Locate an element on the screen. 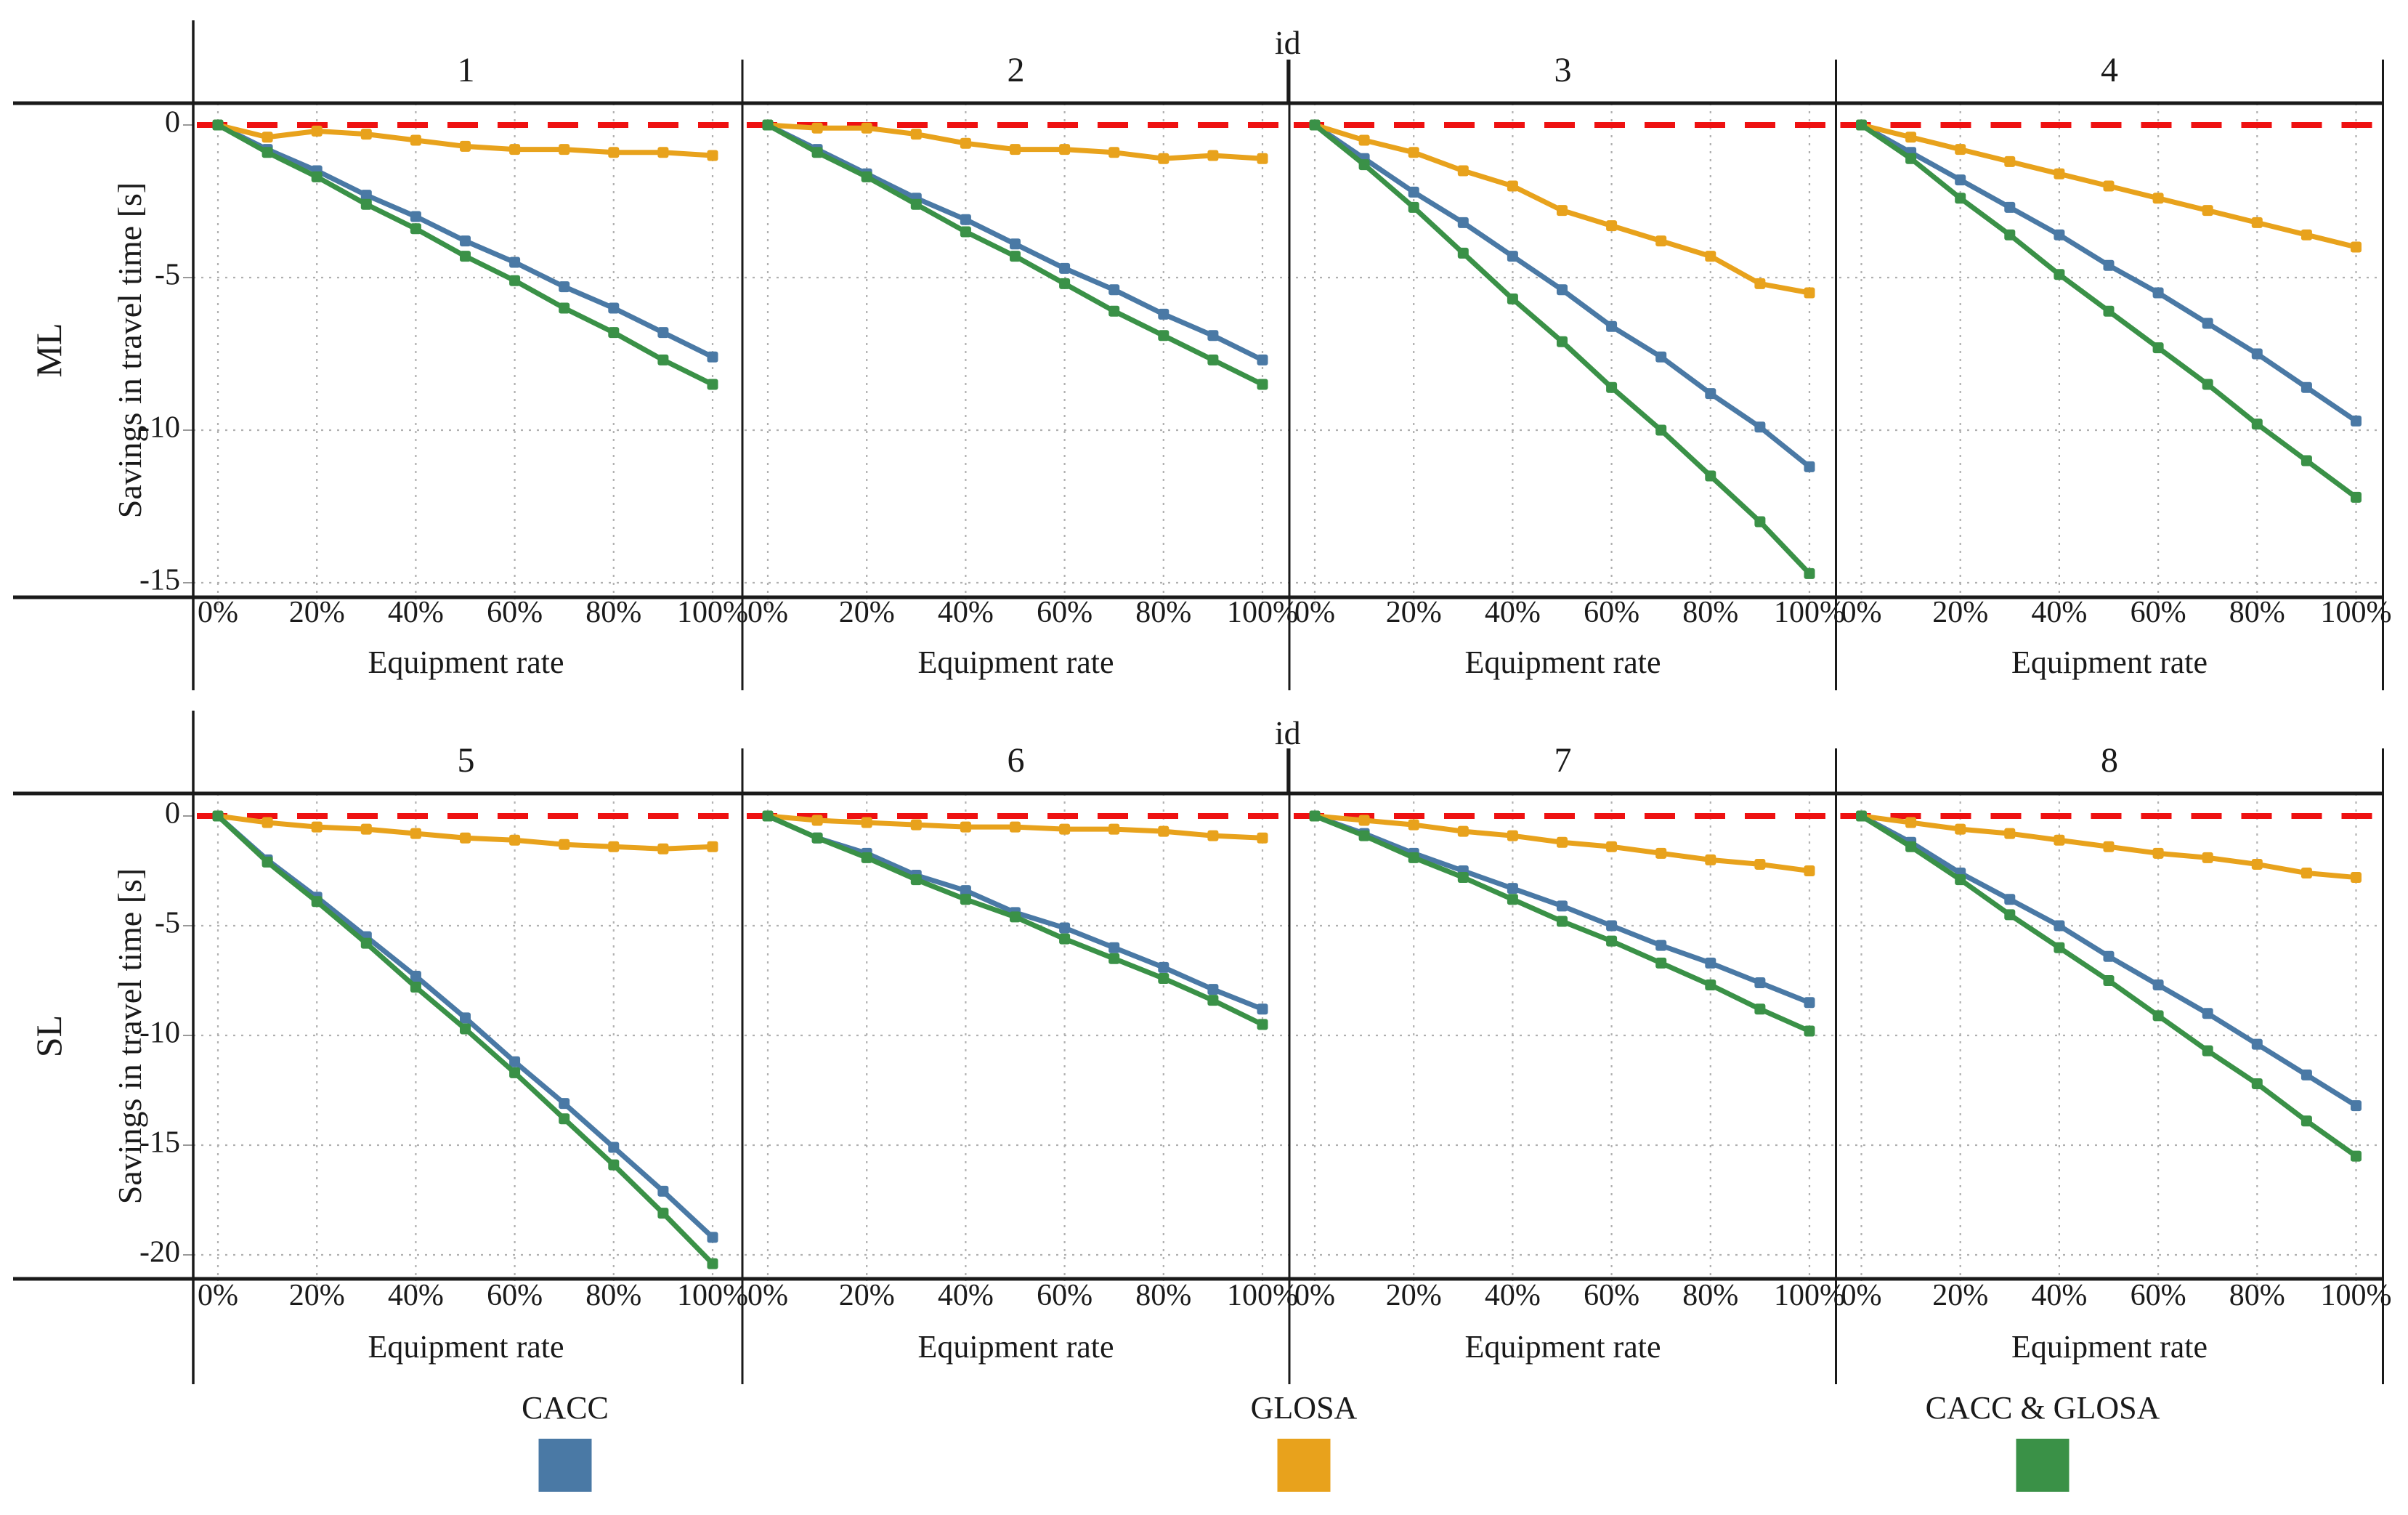 Image resolution: width=2408 pixels, height=1515 pixels. facet-panel-2: 0% 20% 40% 60% 80% 100% 2 is located at coordinates (1022, 340).